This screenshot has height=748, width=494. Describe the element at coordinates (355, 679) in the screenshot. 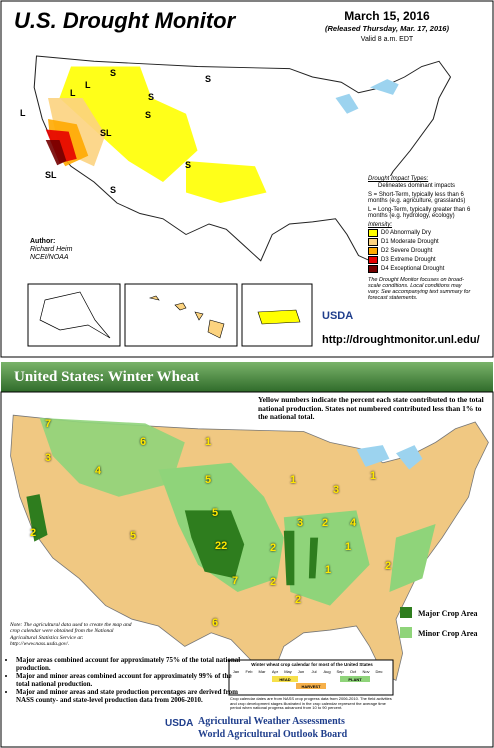

I see `stage-label: PLANT` at that location.